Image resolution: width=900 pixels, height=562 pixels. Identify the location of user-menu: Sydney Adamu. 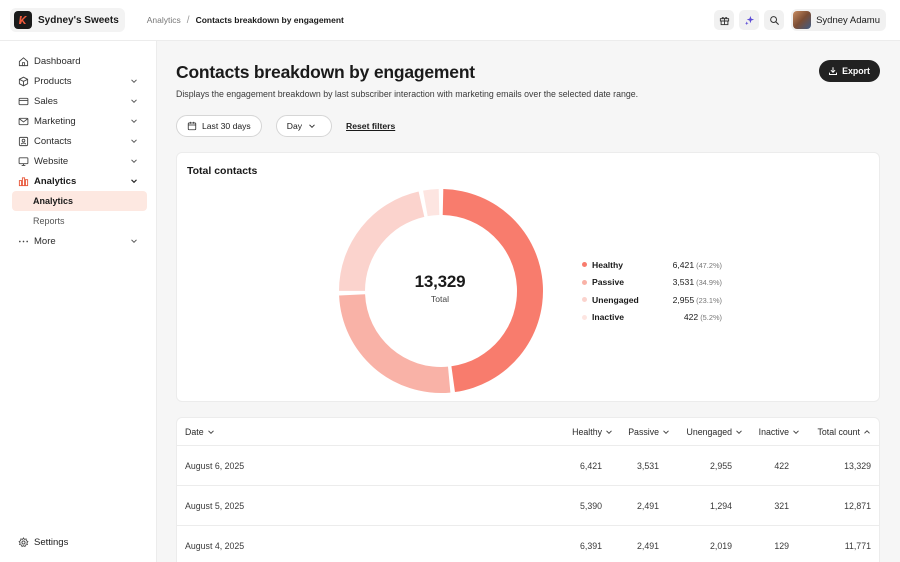
(838, 20).